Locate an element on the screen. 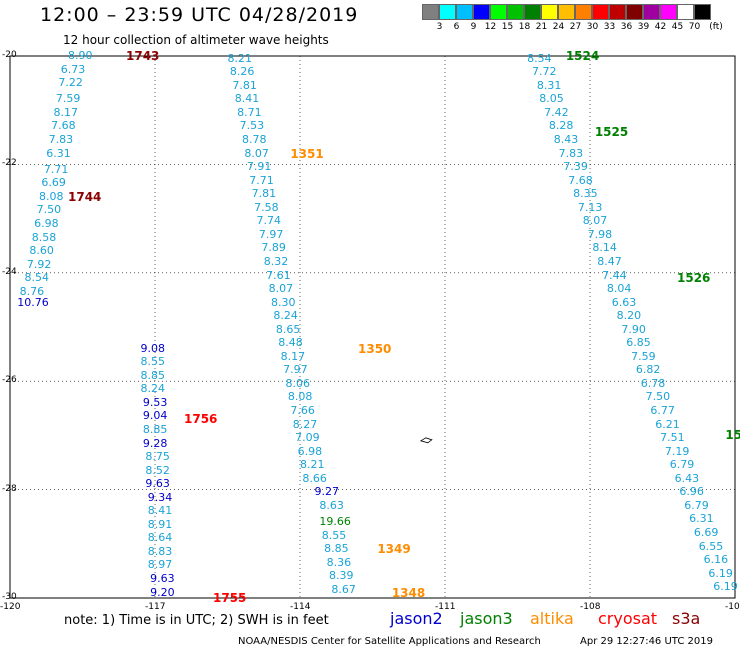 The width and height of the screenshot is (740, 650). pass-number: 1756 is located at coordinates (201, 419).